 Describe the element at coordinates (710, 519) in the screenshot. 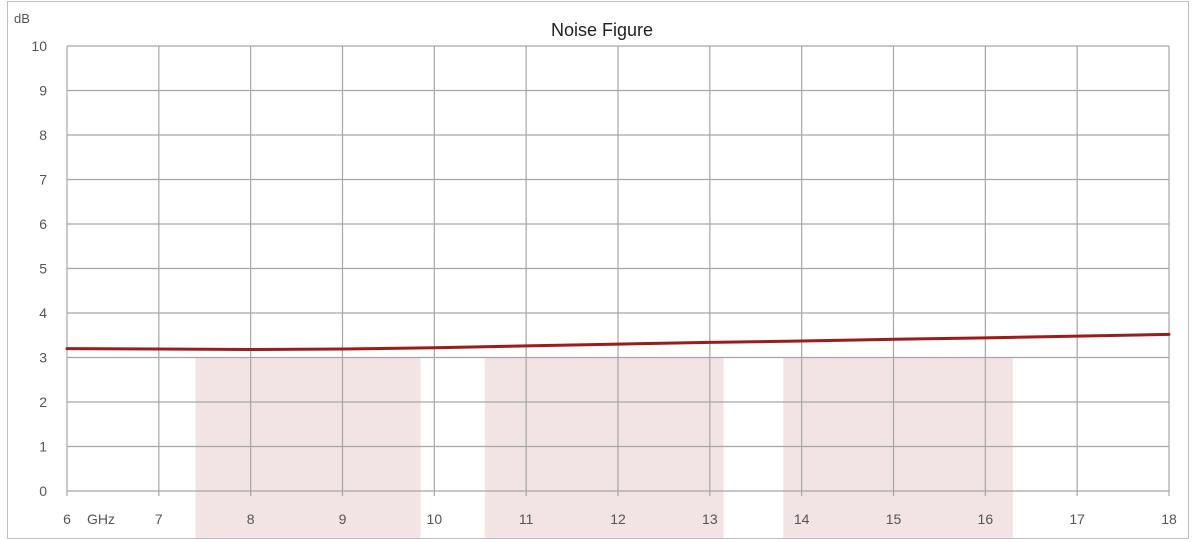

I see `x-tick-label-13: 13` at that location.